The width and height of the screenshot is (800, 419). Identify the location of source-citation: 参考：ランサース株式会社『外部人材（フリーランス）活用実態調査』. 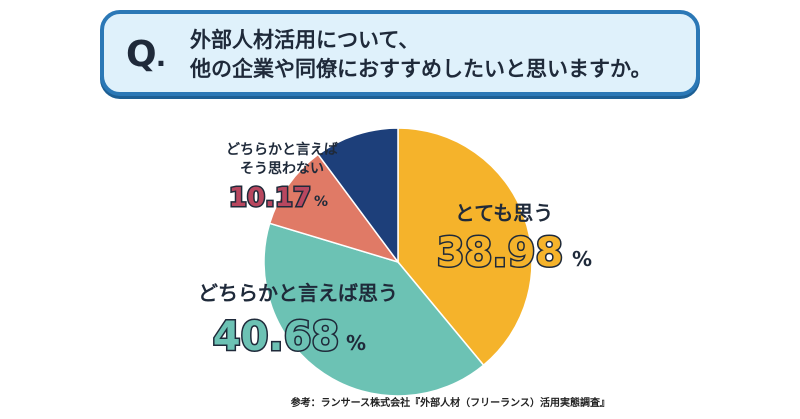
(450, 403).